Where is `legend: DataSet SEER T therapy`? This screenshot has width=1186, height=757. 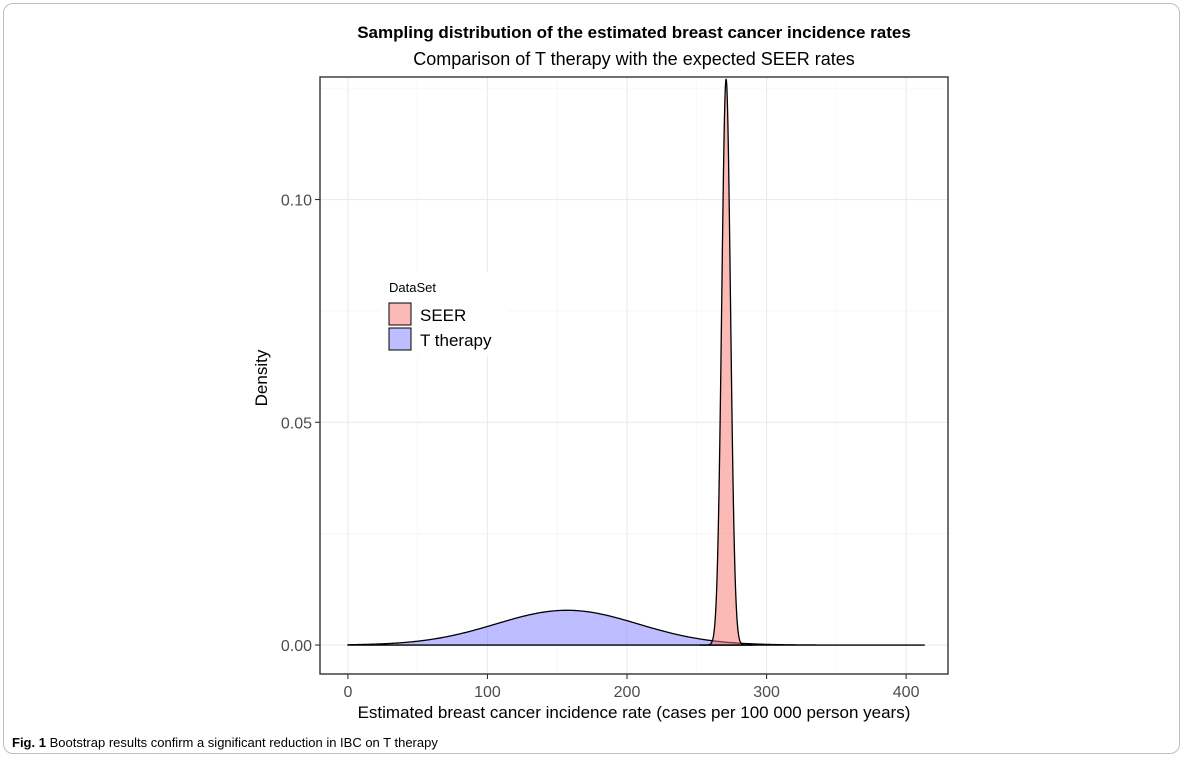
legend: DataSet SEER T therapy is located at coordinates (444, 314).